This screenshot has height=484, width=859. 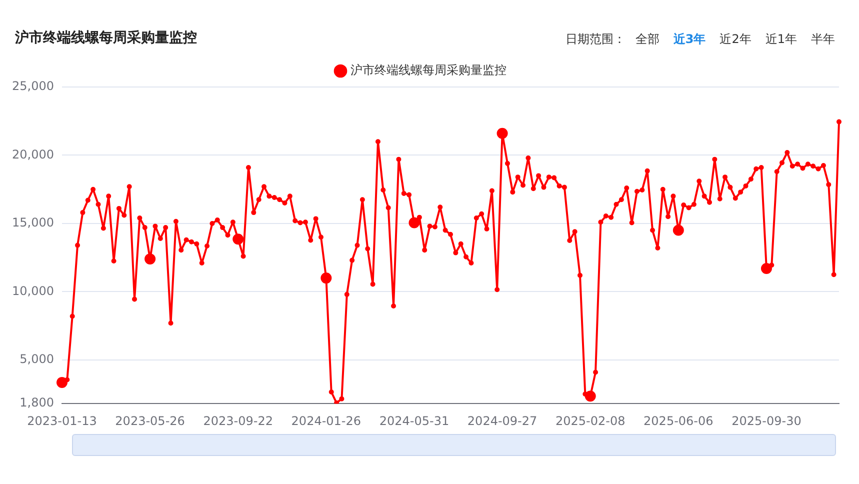 I want to click on x-tick-label: 2025-09-30, so click(x=767, y=421).